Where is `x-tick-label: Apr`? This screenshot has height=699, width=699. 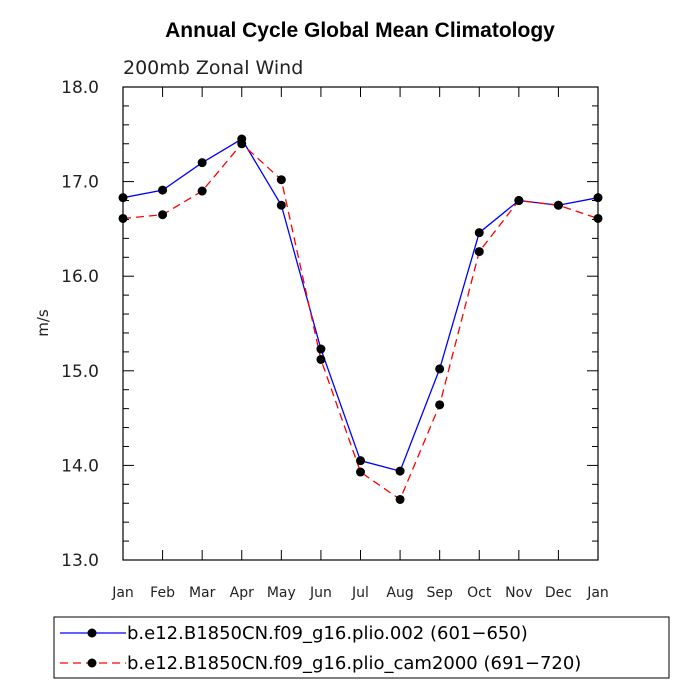
x-tick-label: Apr is located at coordinates (242, 593).